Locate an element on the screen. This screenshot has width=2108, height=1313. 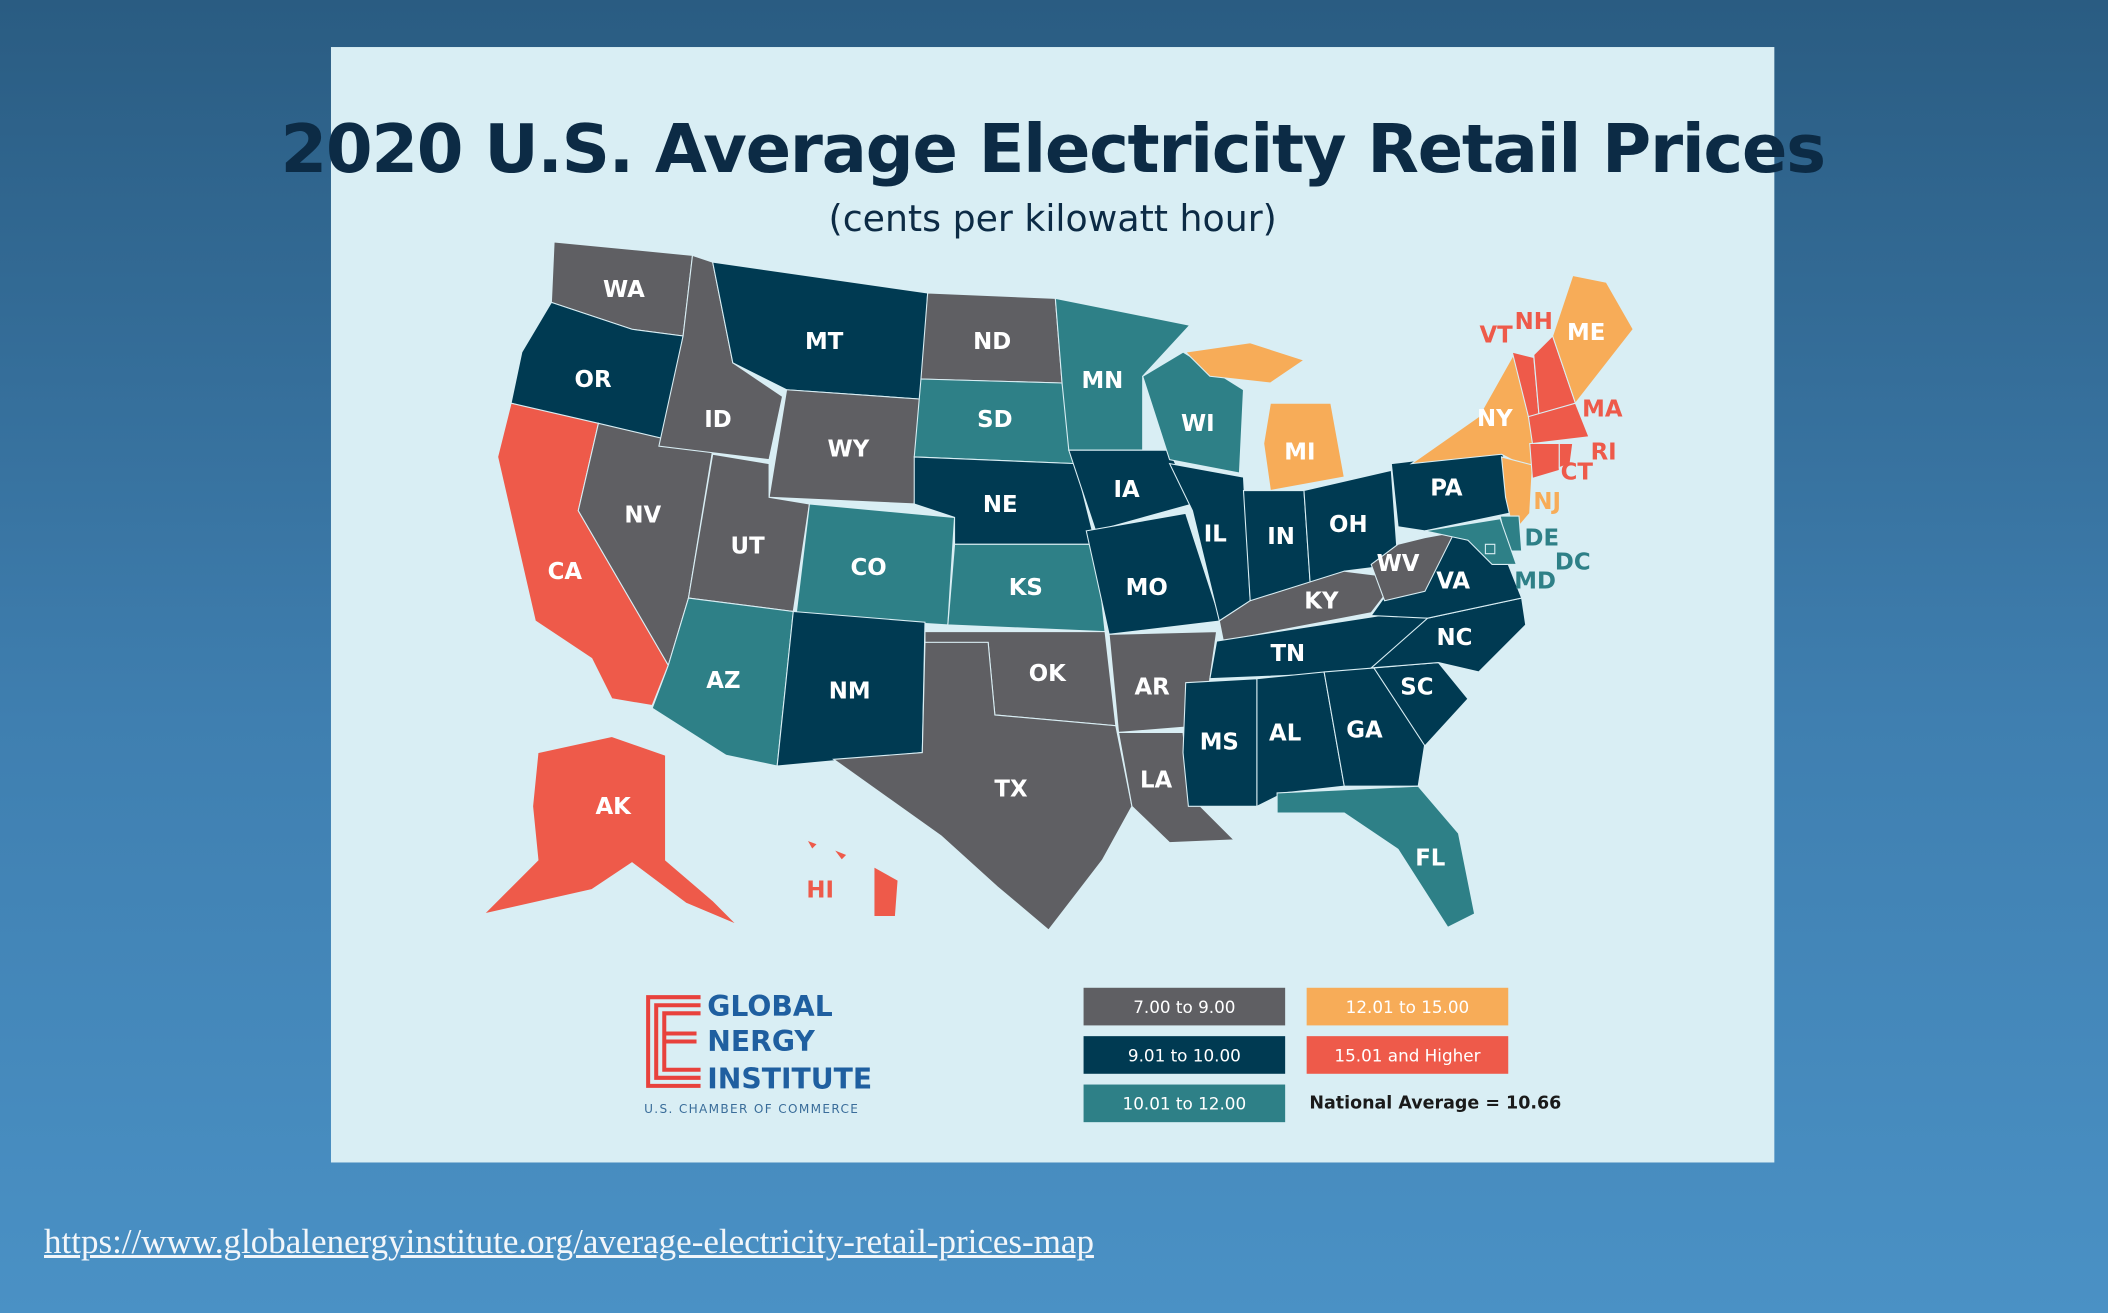
state-nj is located at coordinates (1516, 495).